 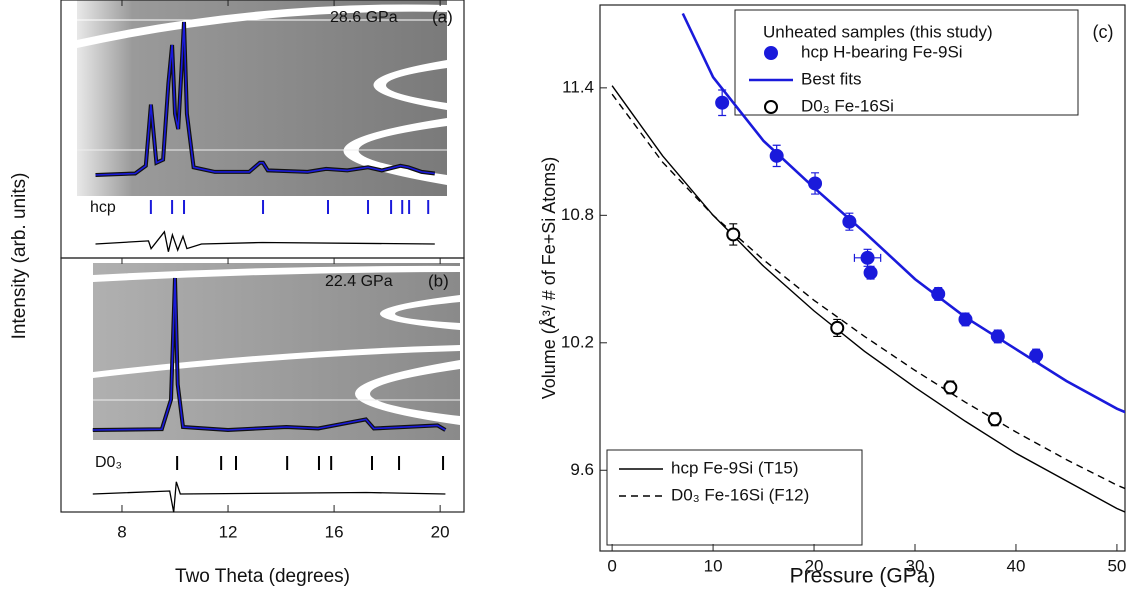 What do you see at coordinates (359, 281) in the screenshot?
I see `pressure-label: 22.4 GPa` at bounding box center [359, 281].